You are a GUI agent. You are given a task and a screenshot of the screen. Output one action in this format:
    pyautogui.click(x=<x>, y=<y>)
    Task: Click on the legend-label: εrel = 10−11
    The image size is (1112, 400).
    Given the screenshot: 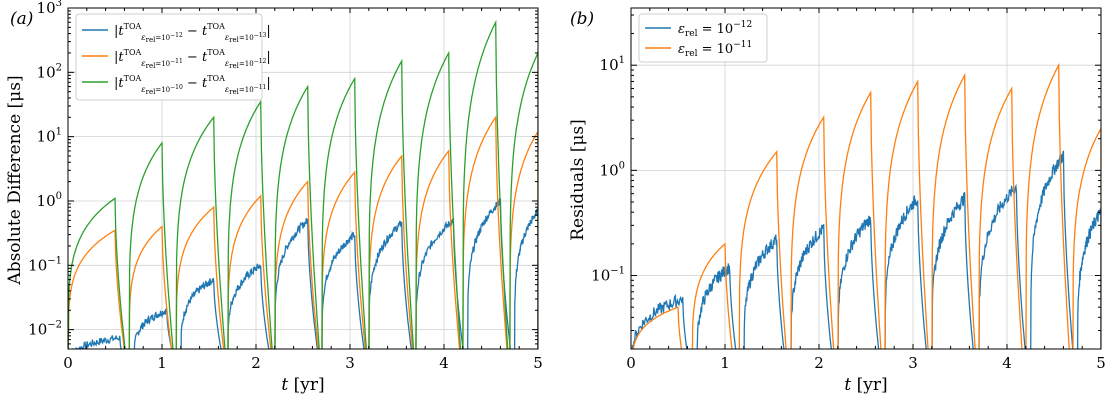 What is the action you would take?
    pyautogui.click(x=715, y=49)
    